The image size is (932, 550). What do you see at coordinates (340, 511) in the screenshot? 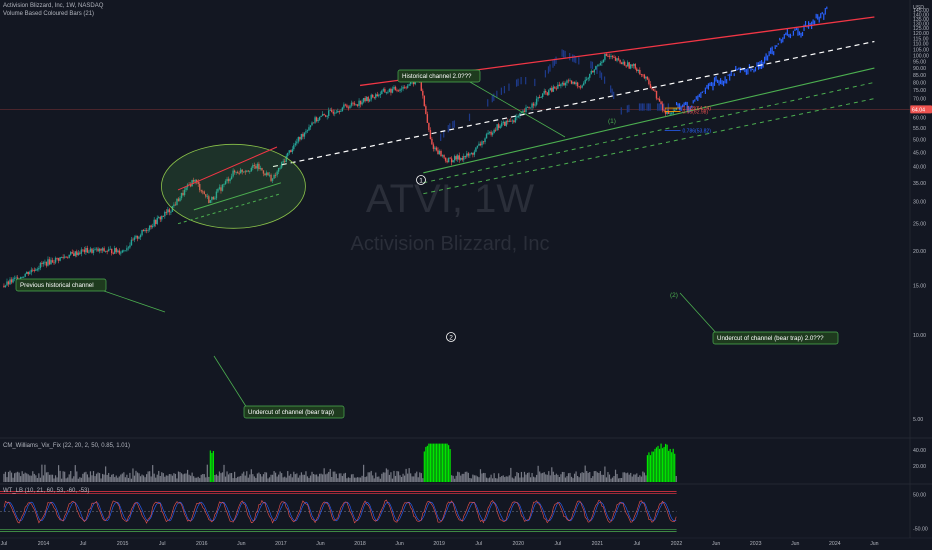
I see `wt-signal-line` at bounding box center [340, 511].